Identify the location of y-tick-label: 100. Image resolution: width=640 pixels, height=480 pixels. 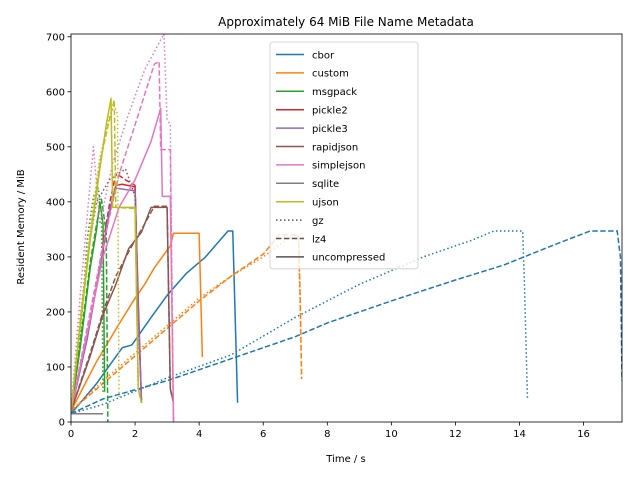
(55, 367).